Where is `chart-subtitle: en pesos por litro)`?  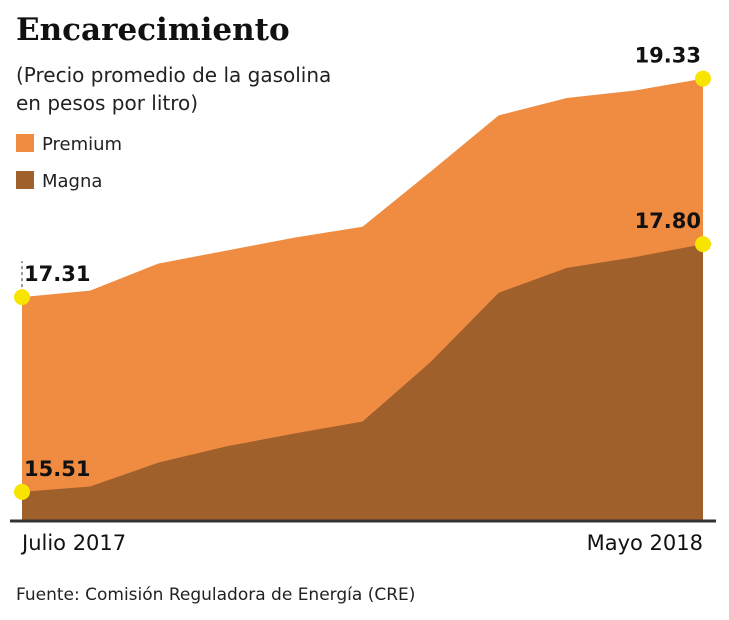
chart-subtitle: en pesos por litro) is located at coordinates (107, 103).